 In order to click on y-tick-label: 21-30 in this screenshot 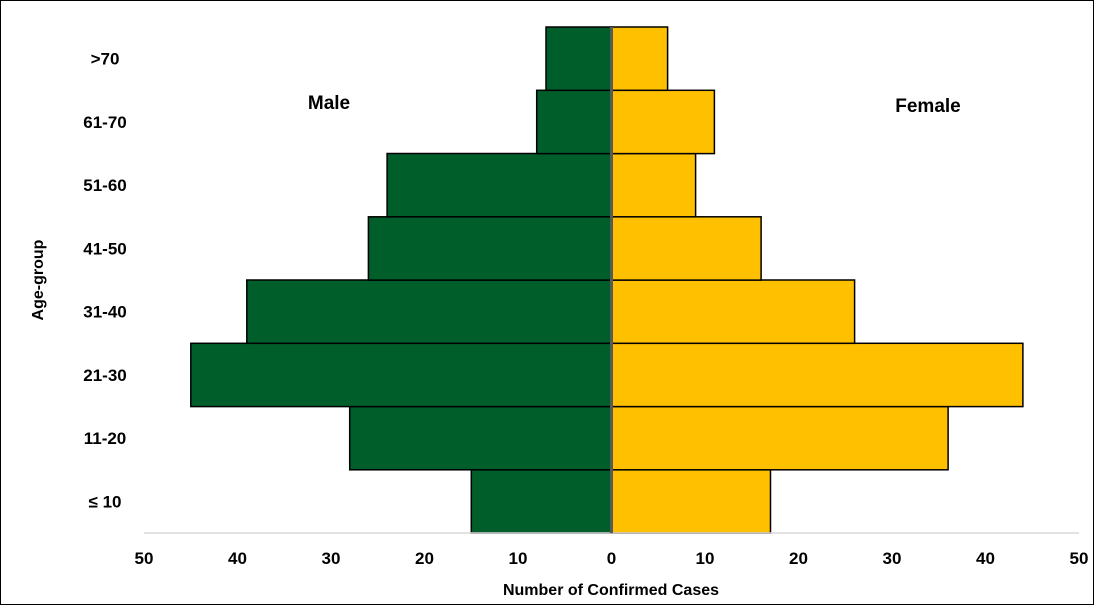, I will do `click(104, 375)`.